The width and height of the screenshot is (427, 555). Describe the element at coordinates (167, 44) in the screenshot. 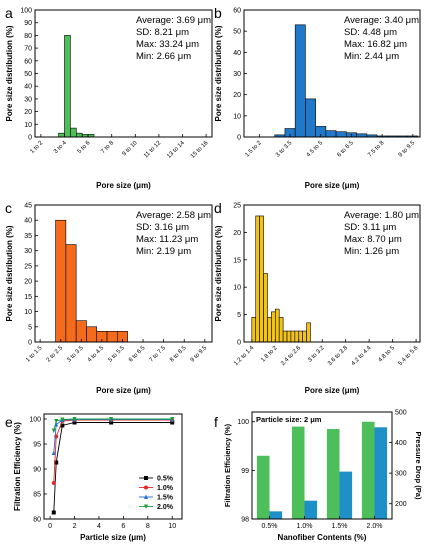

I see `stats-text: Max: 33.24 μm` at that location.